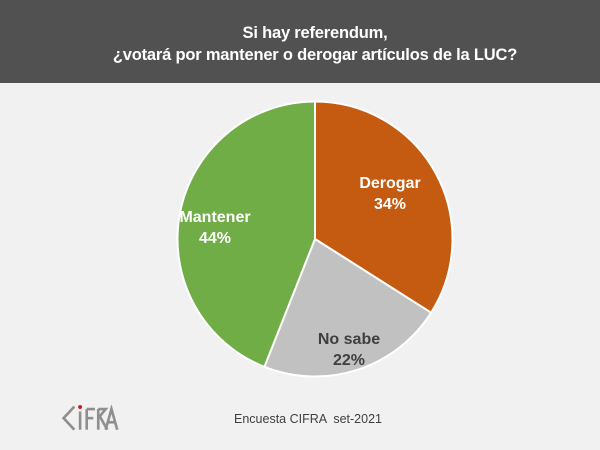 Image resolution: width=600 pixels, height=450 pixels. I want to click on logo-letter-r-bowl, so click(103, 413).